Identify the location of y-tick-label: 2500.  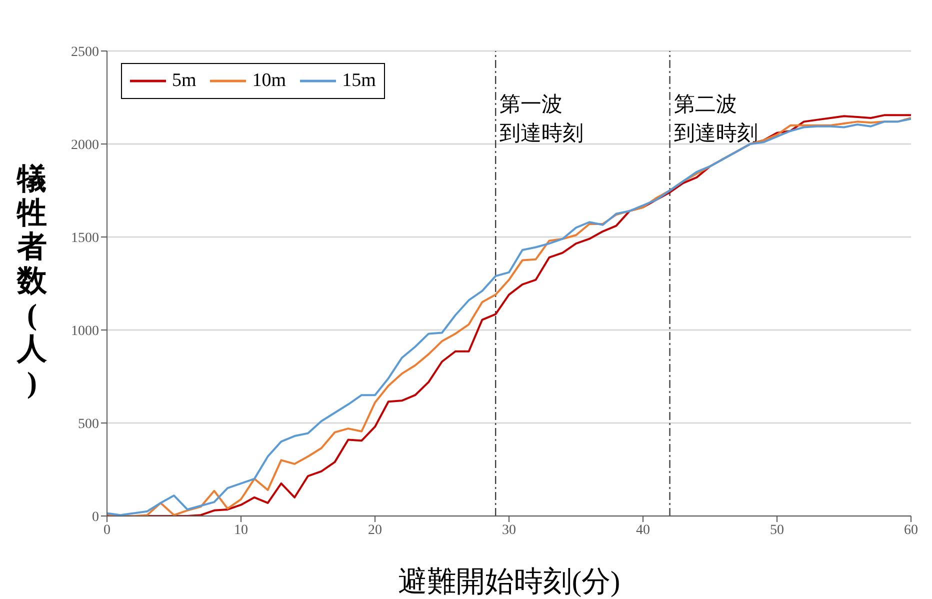
(85, 52).